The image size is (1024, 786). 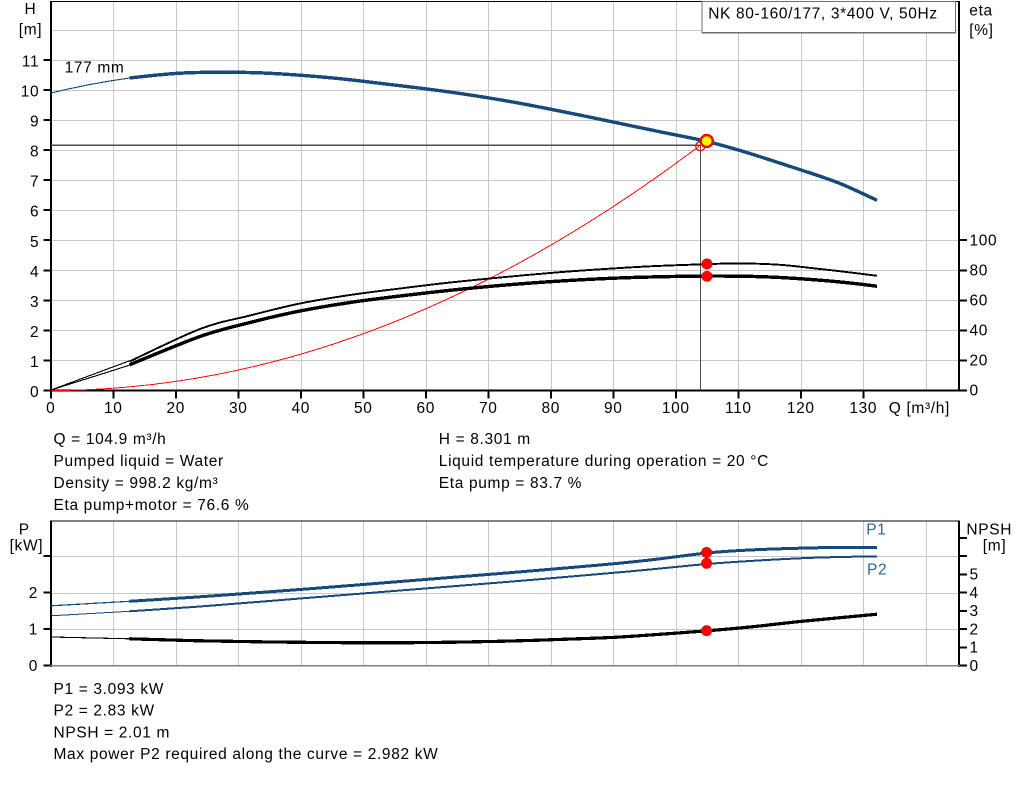 I want to click on svg-text: Q [m³/h], so click(x=919, y=408).